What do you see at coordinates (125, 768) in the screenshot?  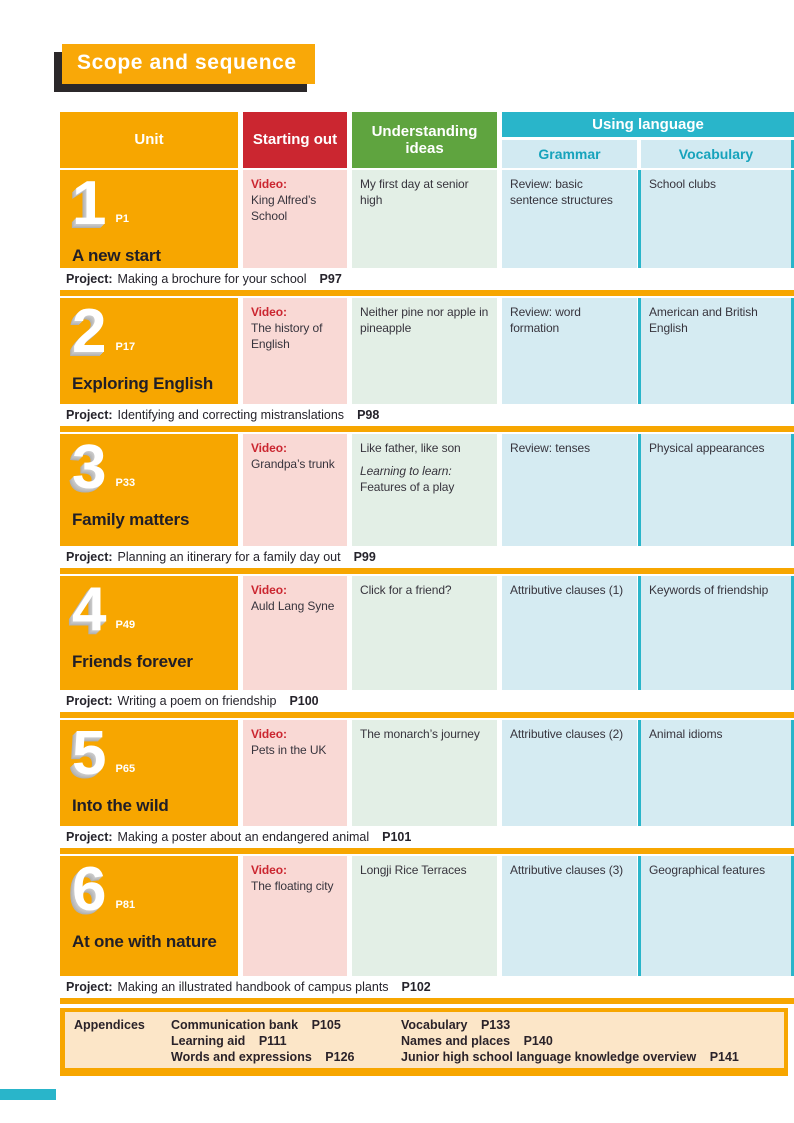 I see `unit-page-ref: P65` at bounding box center [125, 768].